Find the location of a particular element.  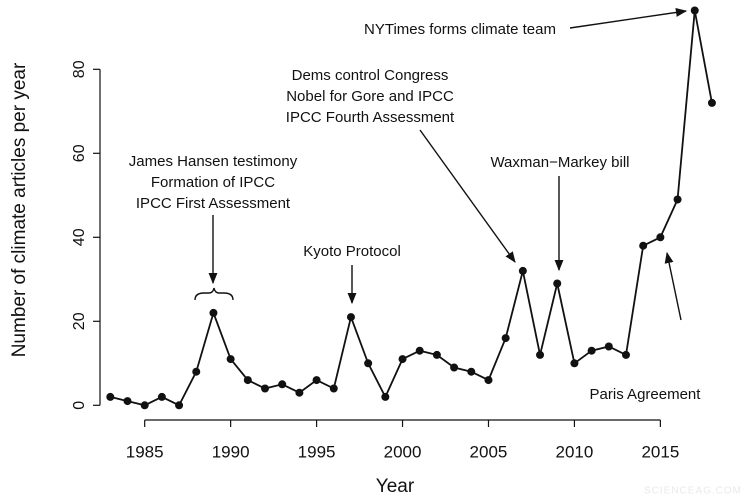

annotation-text: Waxman−Markey bill is located at coordinates (559, 162).